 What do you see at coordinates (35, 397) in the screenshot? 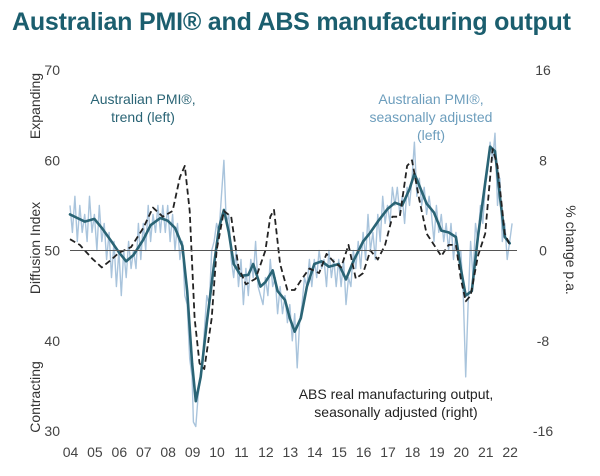
I see `contracting-label: Contracting` at bounding box center [35, 397].